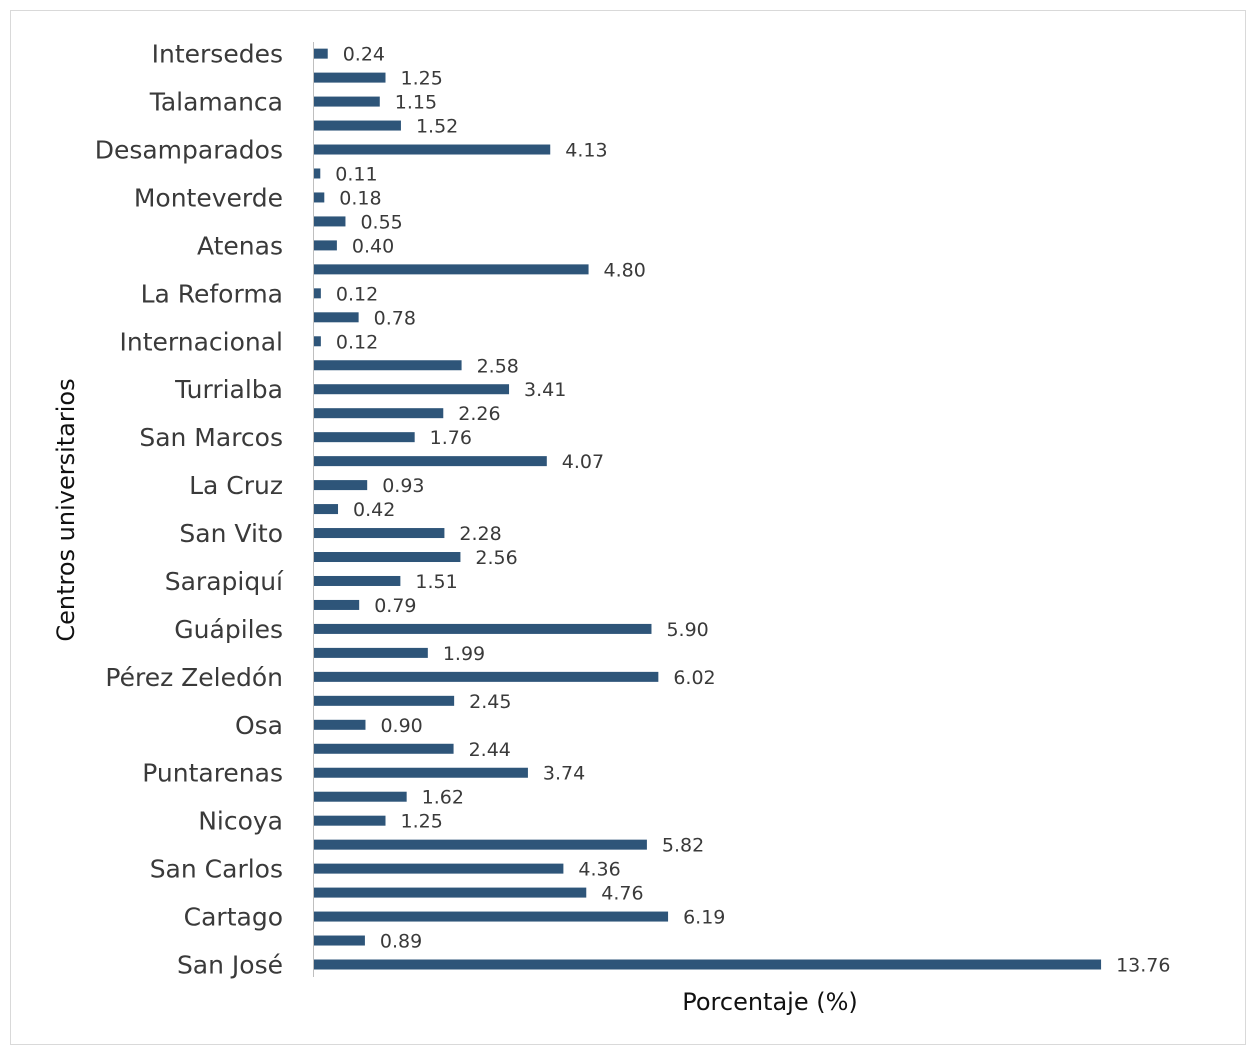 This screenshot has height=1047, width=1248. What do you see at coordinates (586, 151) in the screenshot?
I see `bar-value-label: 4.13` at bounding box center [586, 151].